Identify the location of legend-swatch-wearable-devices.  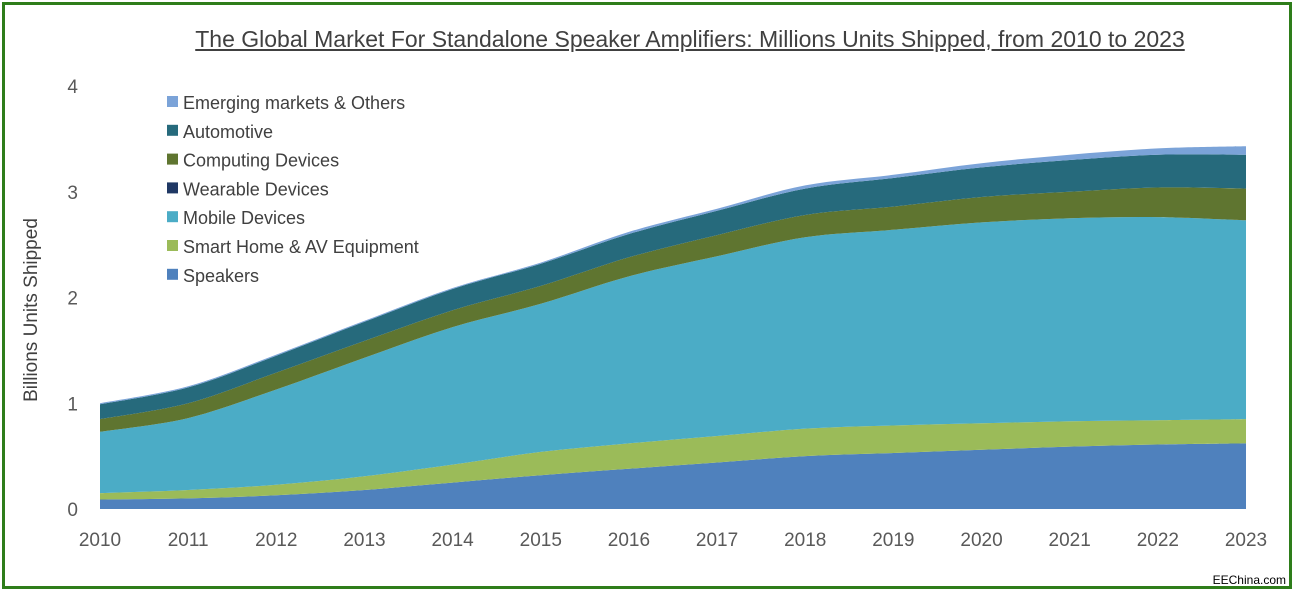
(172, 188).